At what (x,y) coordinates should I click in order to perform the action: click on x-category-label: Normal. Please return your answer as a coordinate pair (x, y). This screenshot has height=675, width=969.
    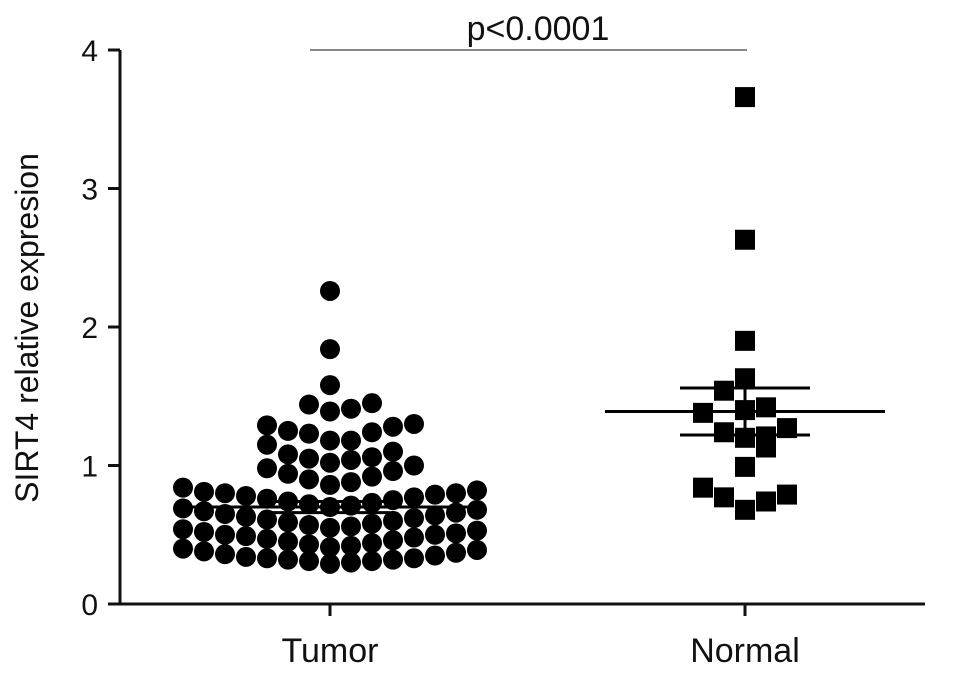
    Looking at the image, I should click on (745, 651).